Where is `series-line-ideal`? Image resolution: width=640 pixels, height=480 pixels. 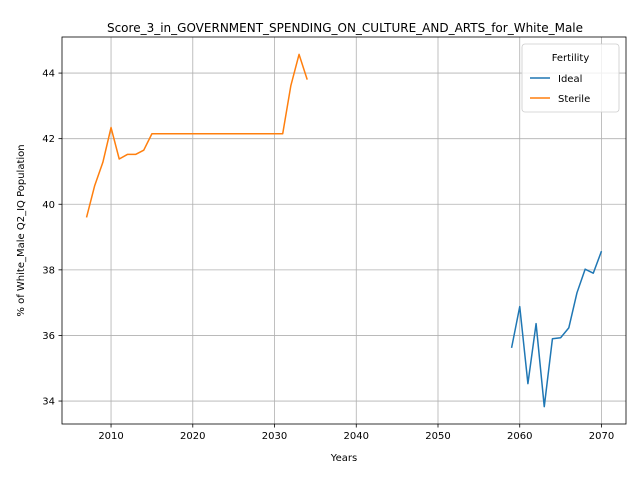
series-line-ideal is located at coordinates (556, 329).